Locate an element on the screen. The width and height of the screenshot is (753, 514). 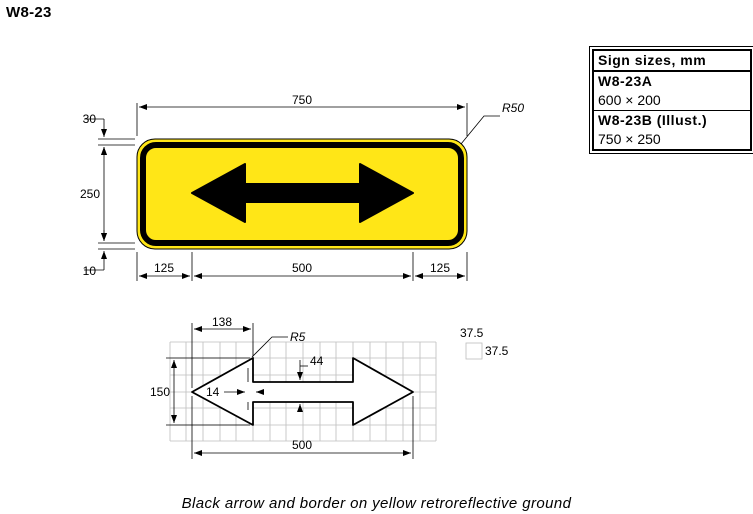
dim-total-length: 500 is located at coordinates (302, 445).